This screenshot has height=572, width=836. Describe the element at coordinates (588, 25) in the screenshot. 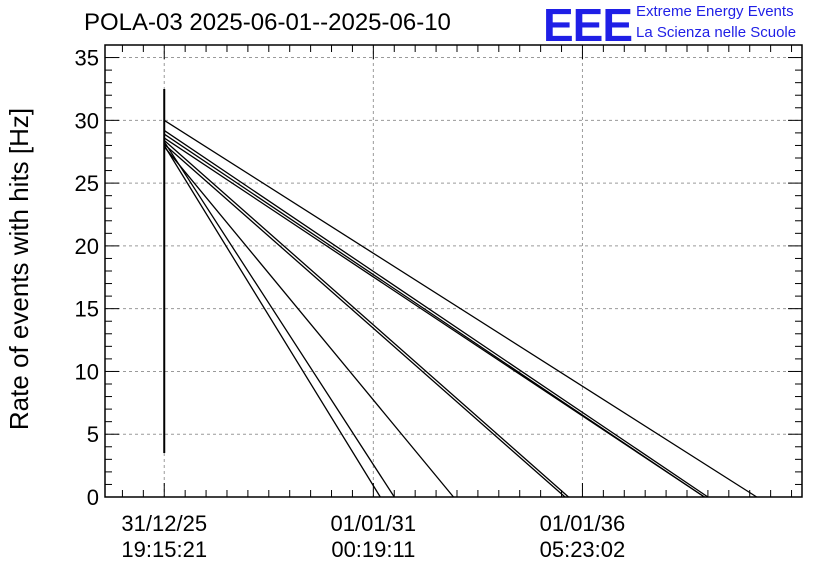

I see `eee-logo-mark: EEE` at that location.